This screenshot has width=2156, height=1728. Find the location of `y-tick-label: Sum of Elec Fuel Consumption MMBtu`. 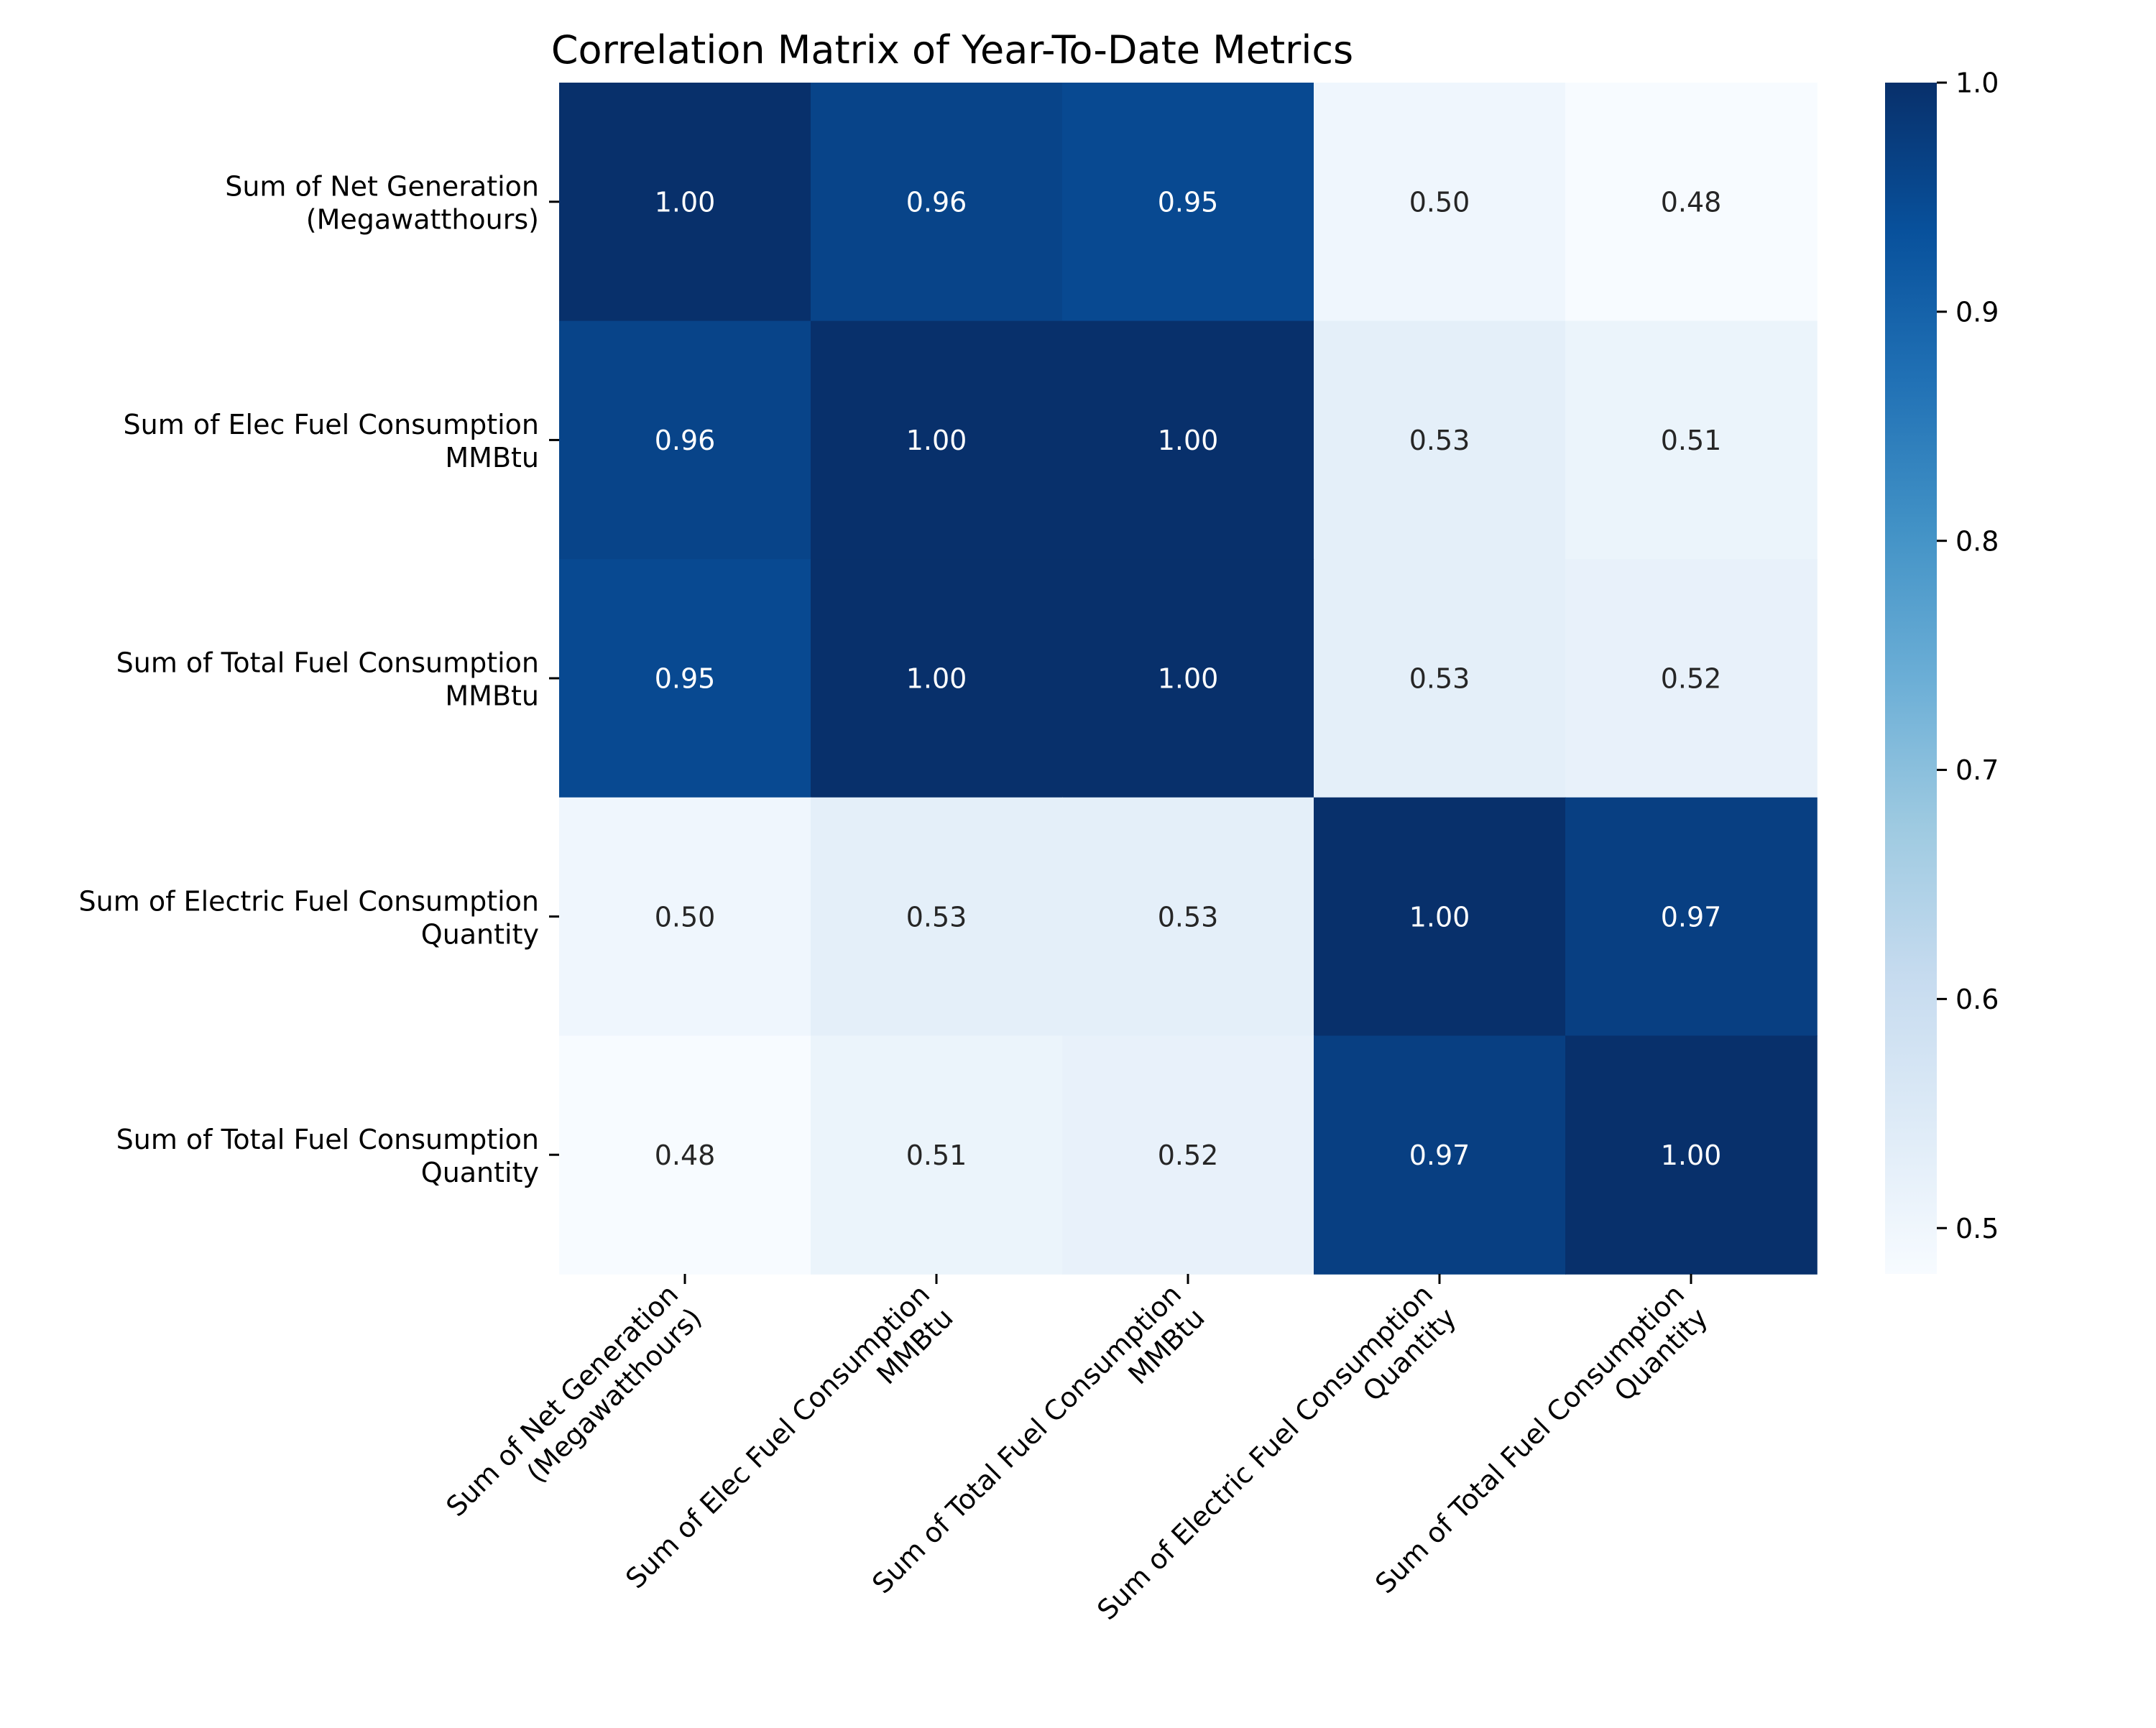

y-tick-label: Sum of Elec Fuel Consumption MMBtu is located at coordinates (331, 441).